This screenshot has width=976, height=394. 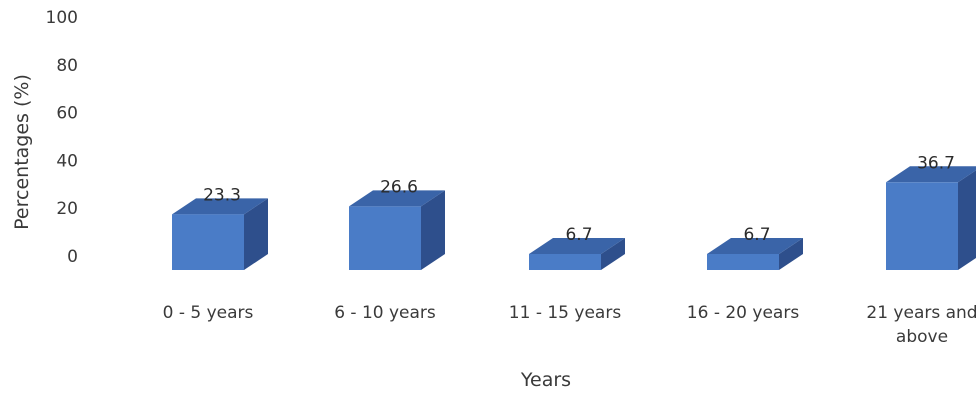 What do you see at coordinates (67, 161) in the screenshot?
I see `y-tick-label: 40` at bounding box center [67, 161].